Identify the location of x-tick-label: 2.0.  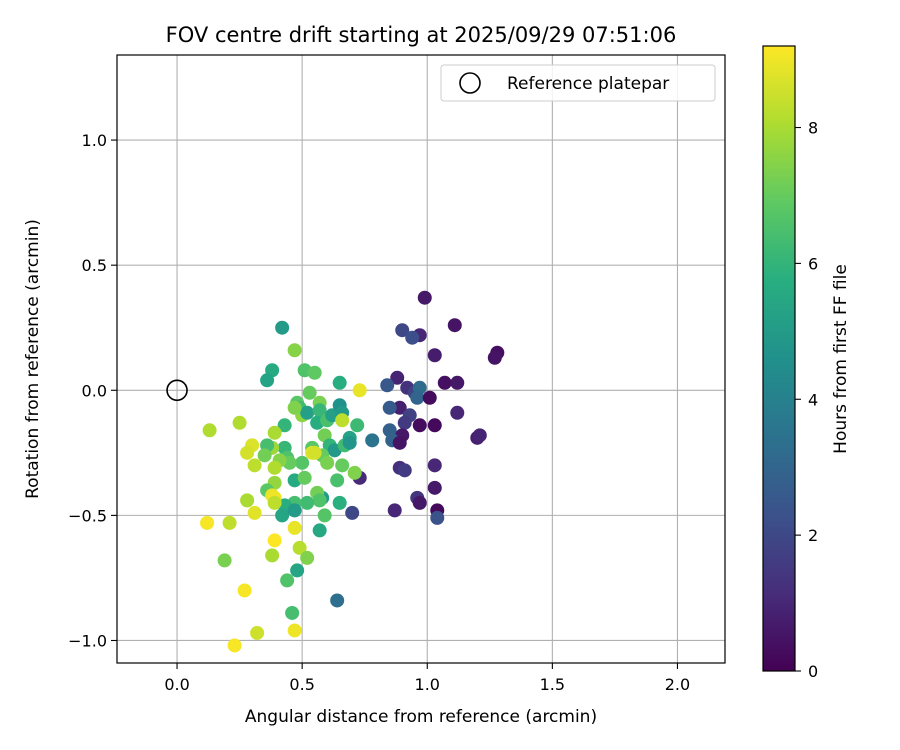
(677, 684).